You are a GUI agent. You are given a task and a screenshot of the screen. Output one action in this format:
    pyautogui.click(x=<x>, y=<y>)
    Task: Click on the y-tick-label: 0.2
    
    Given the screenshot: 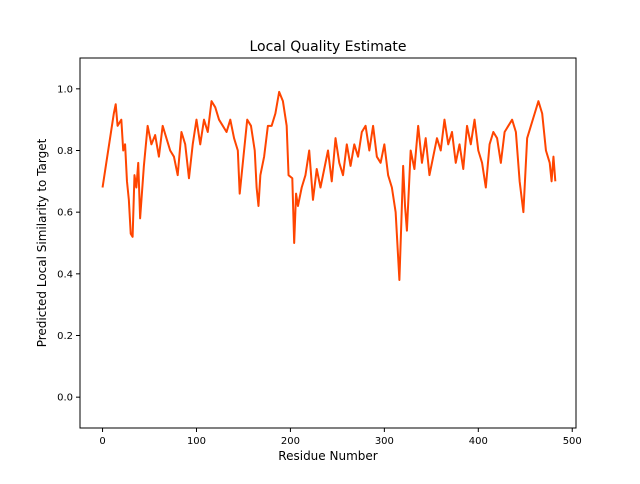 What is the action you would take?
    pyautogui.click(x=65, y=336)
    